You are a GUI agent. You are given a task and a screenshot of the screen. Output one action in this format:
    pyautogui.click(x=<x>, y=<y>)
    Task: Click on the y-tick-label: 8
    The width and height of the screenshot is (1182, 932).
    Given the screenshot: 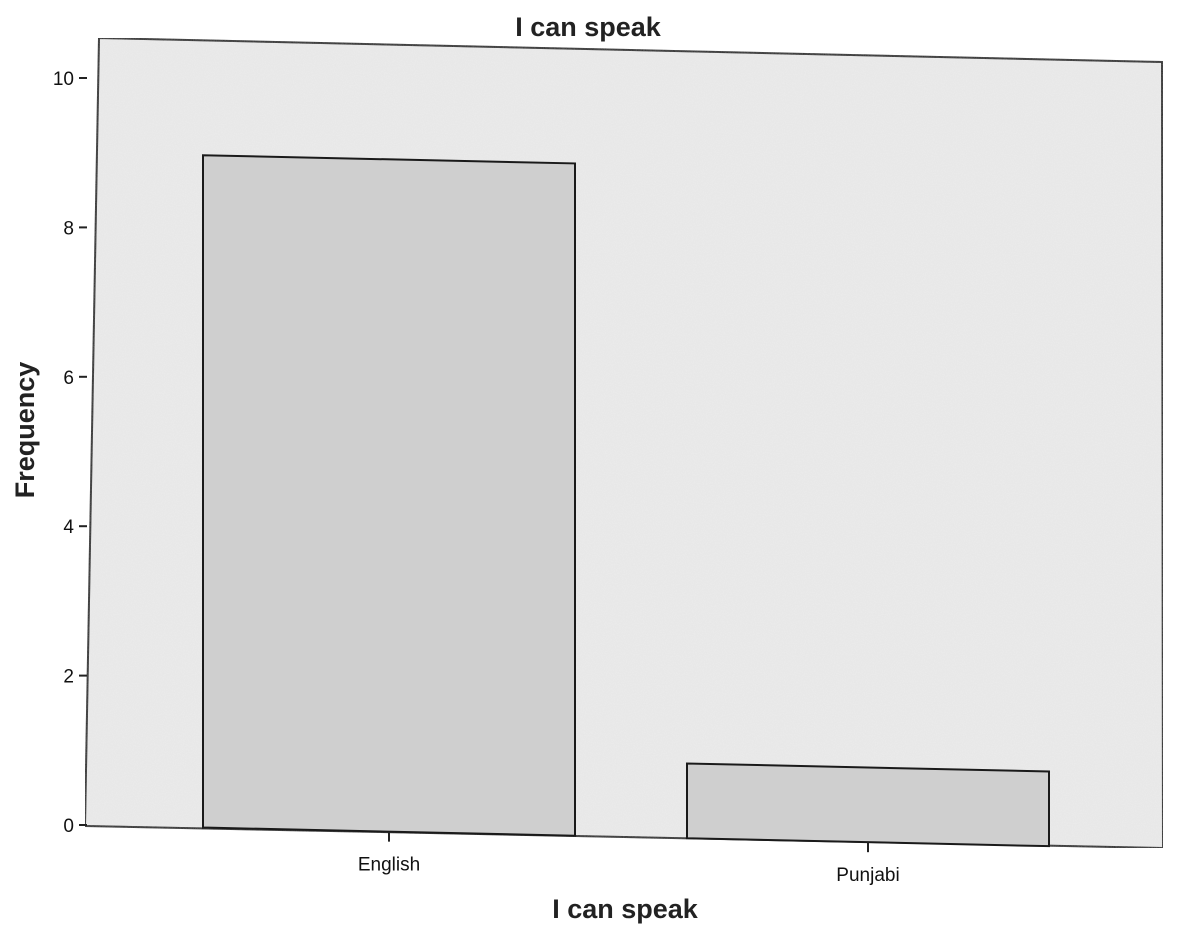 What is the action you would take?
    pyautogui.click(x=68, y=228)
    